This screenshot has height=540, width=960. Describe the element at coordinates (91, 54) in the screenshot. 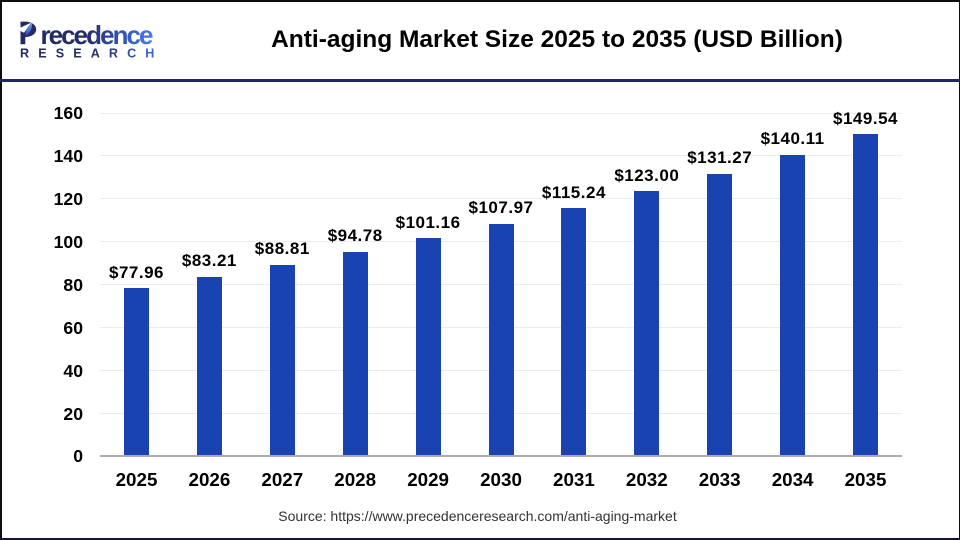

I see `svg-text: RESEARCH` at that location.